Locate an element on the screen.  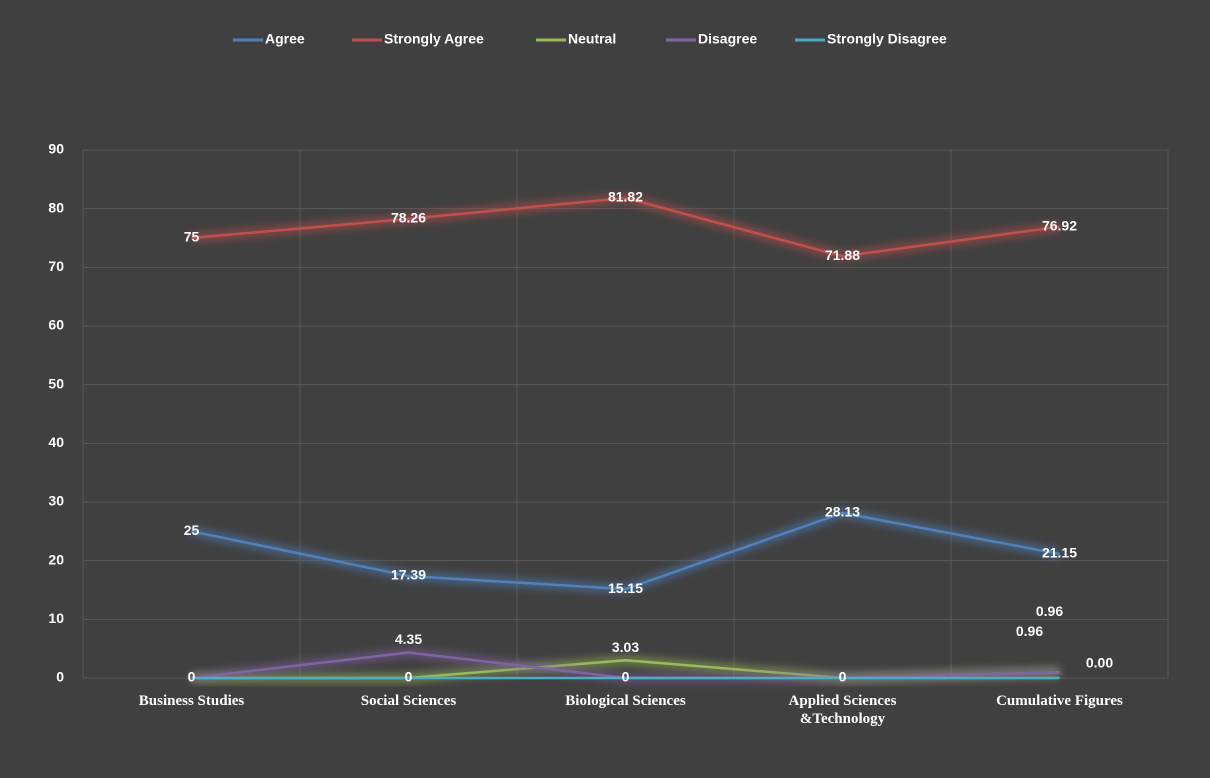
data-label: 17.39 is located at coordinates (408, 575).